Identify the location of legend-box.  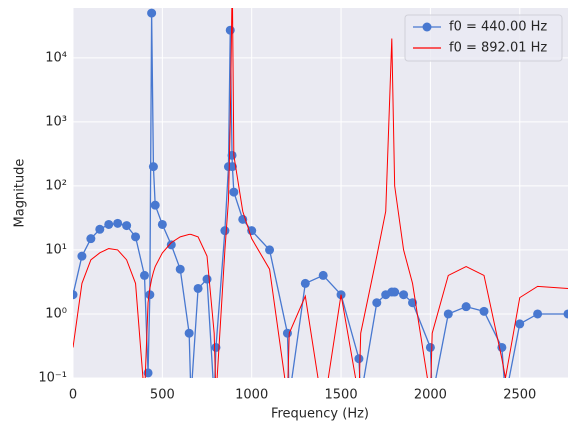
(483, 38).